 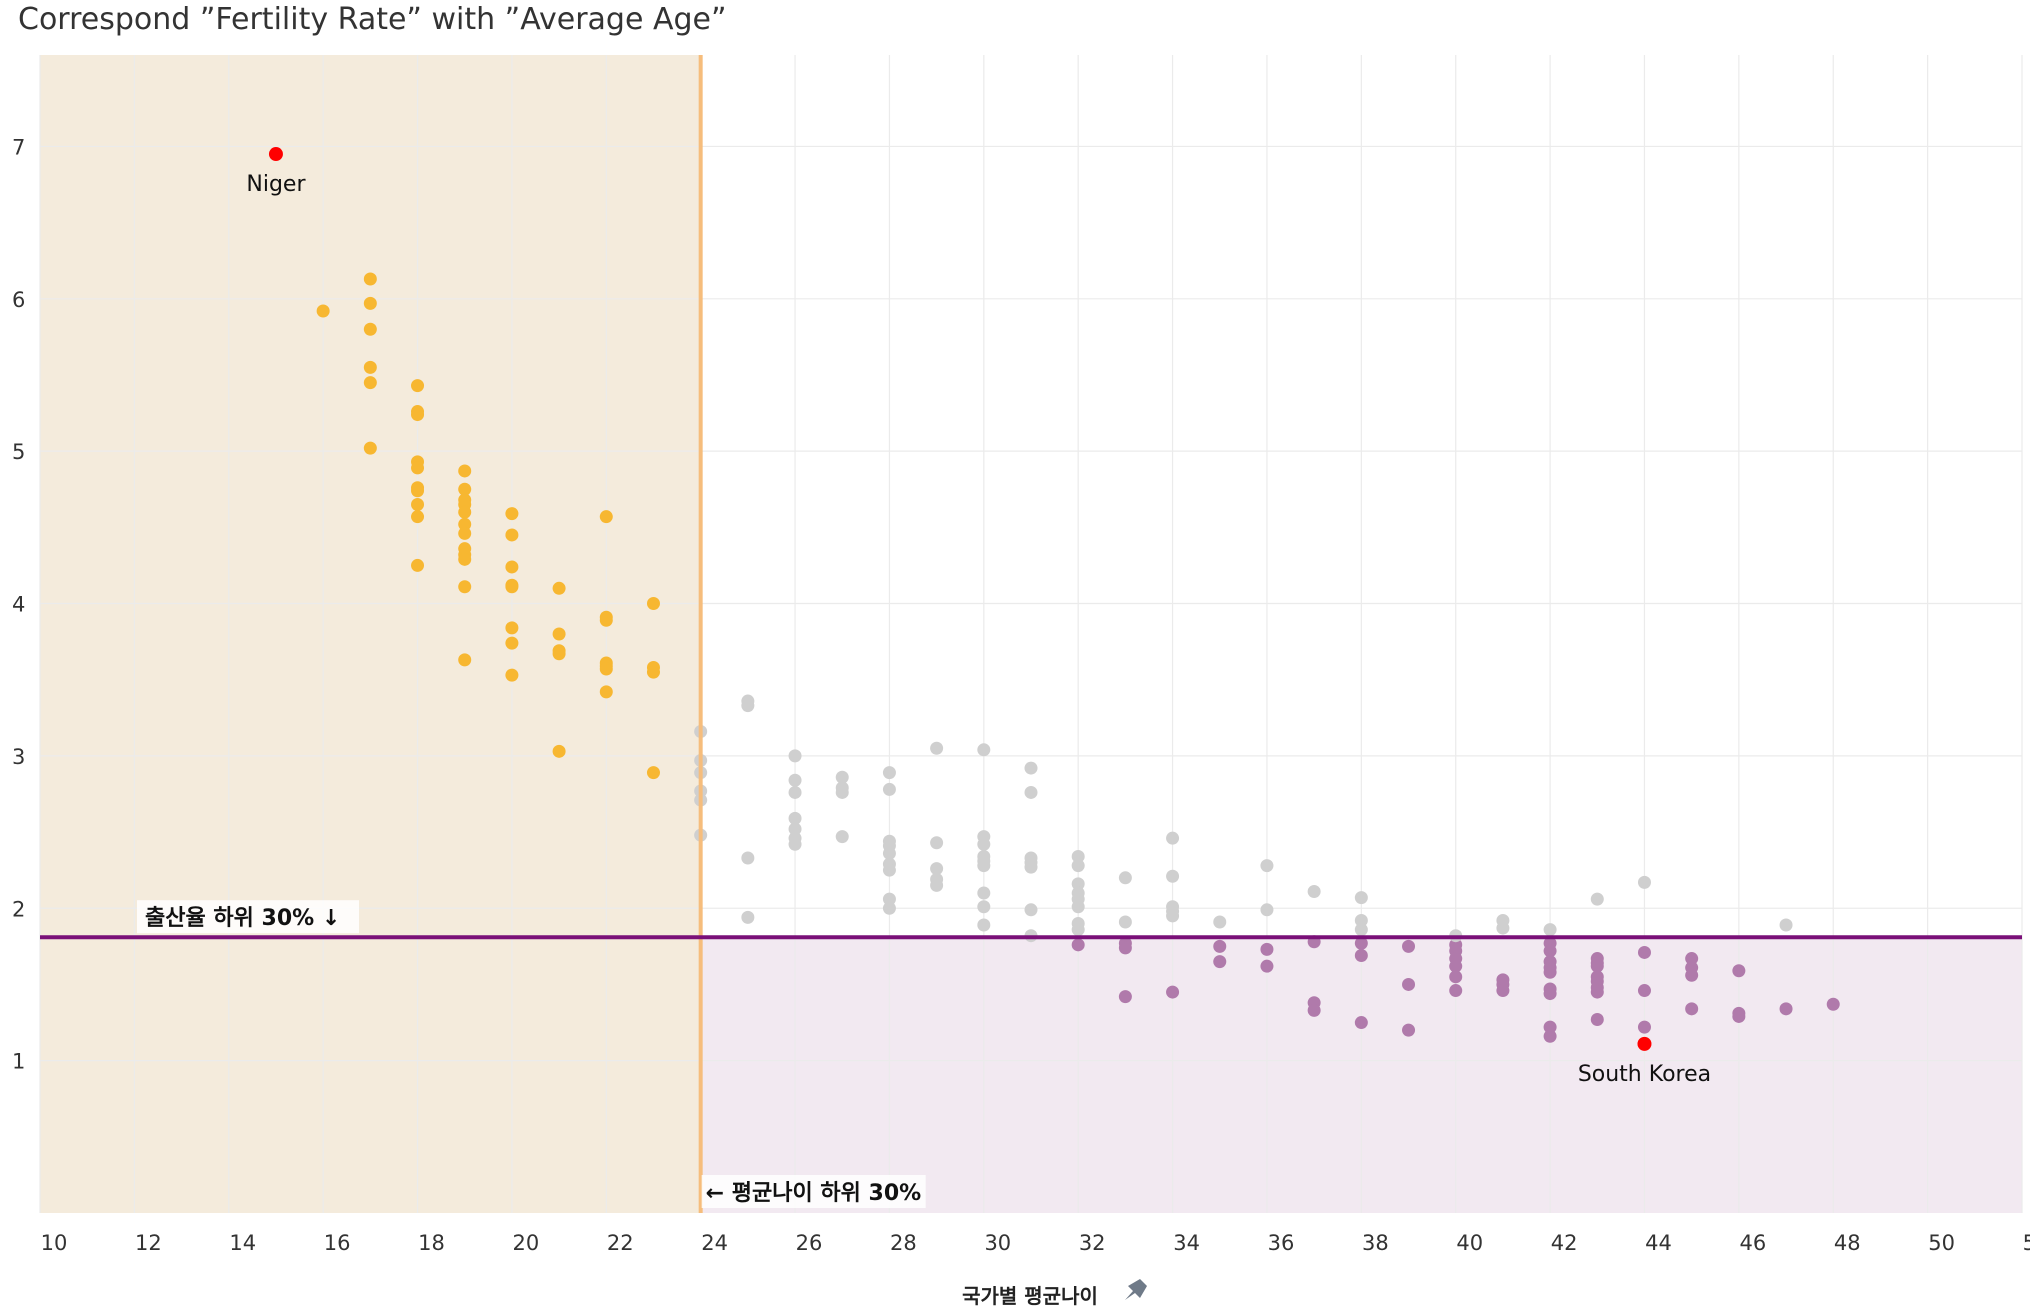 What do you see at coordinates (18, 757) in the screenshot?
I see `y-tick-label: 3` at bounding box center [18, 757].